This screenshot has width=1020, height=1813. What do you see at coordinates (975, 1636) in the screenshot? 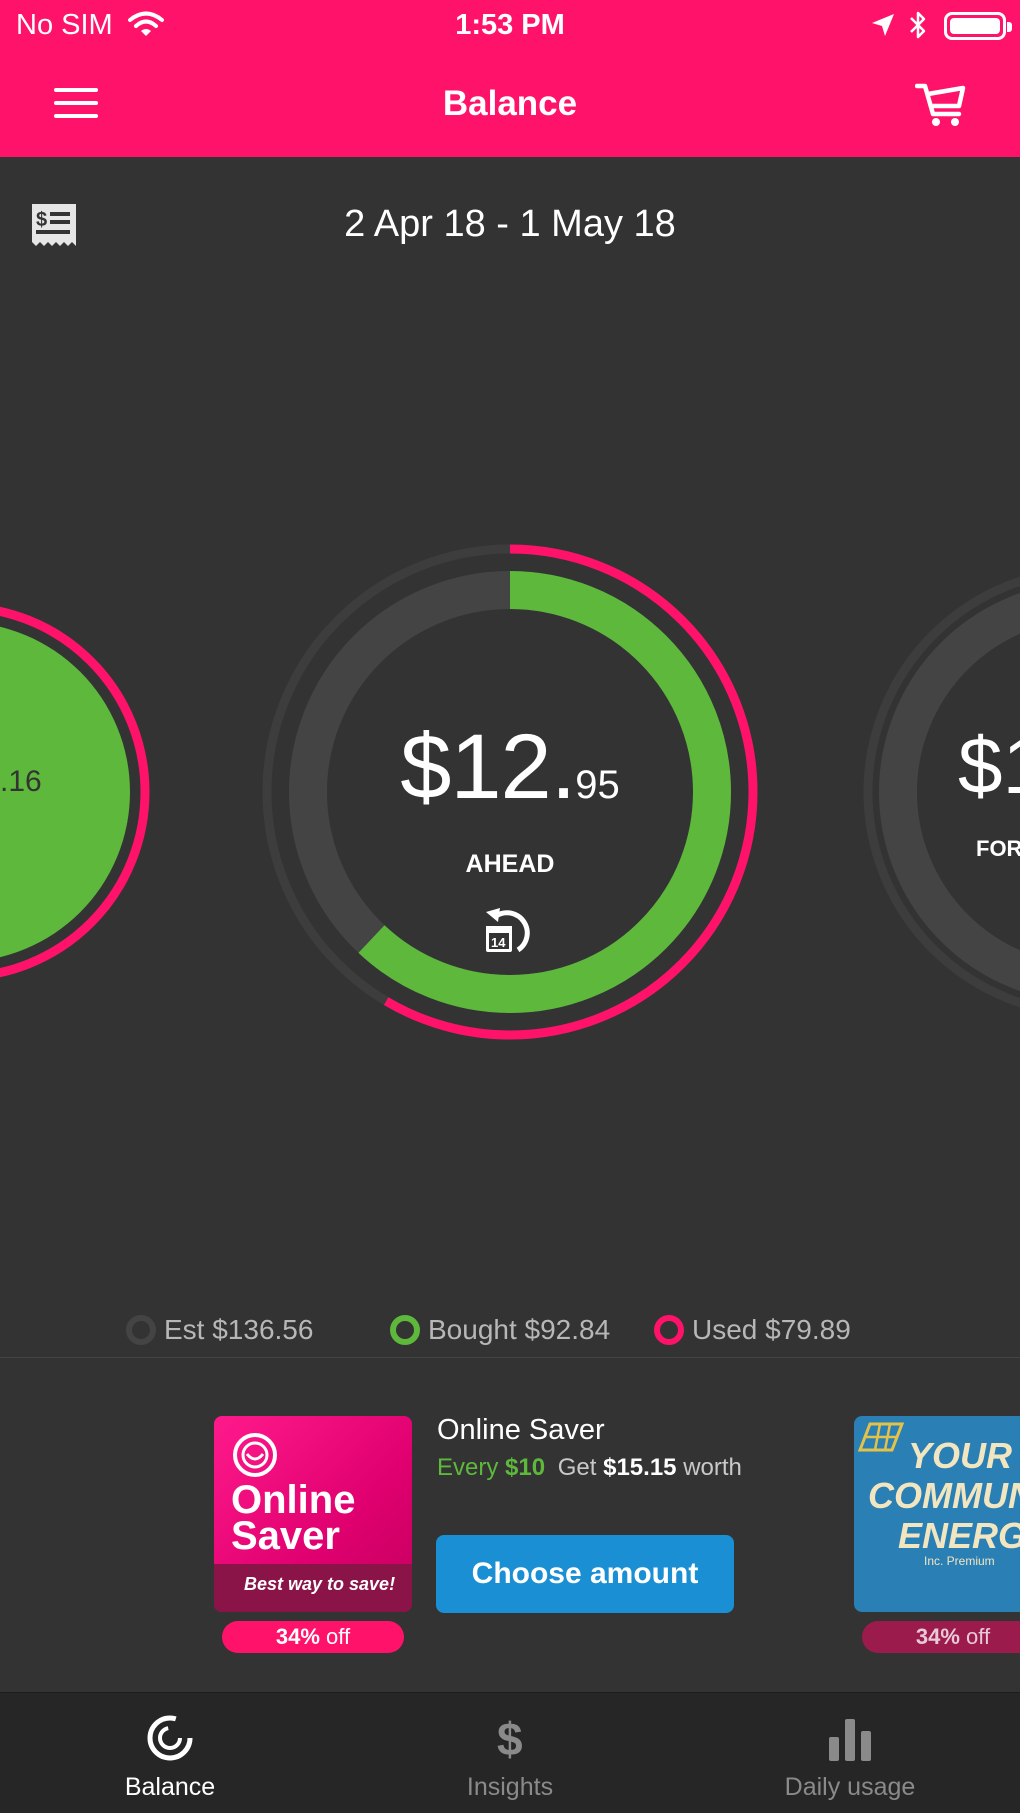
I see `second-discount-suffix: off` at bounding box center [975, 1636].